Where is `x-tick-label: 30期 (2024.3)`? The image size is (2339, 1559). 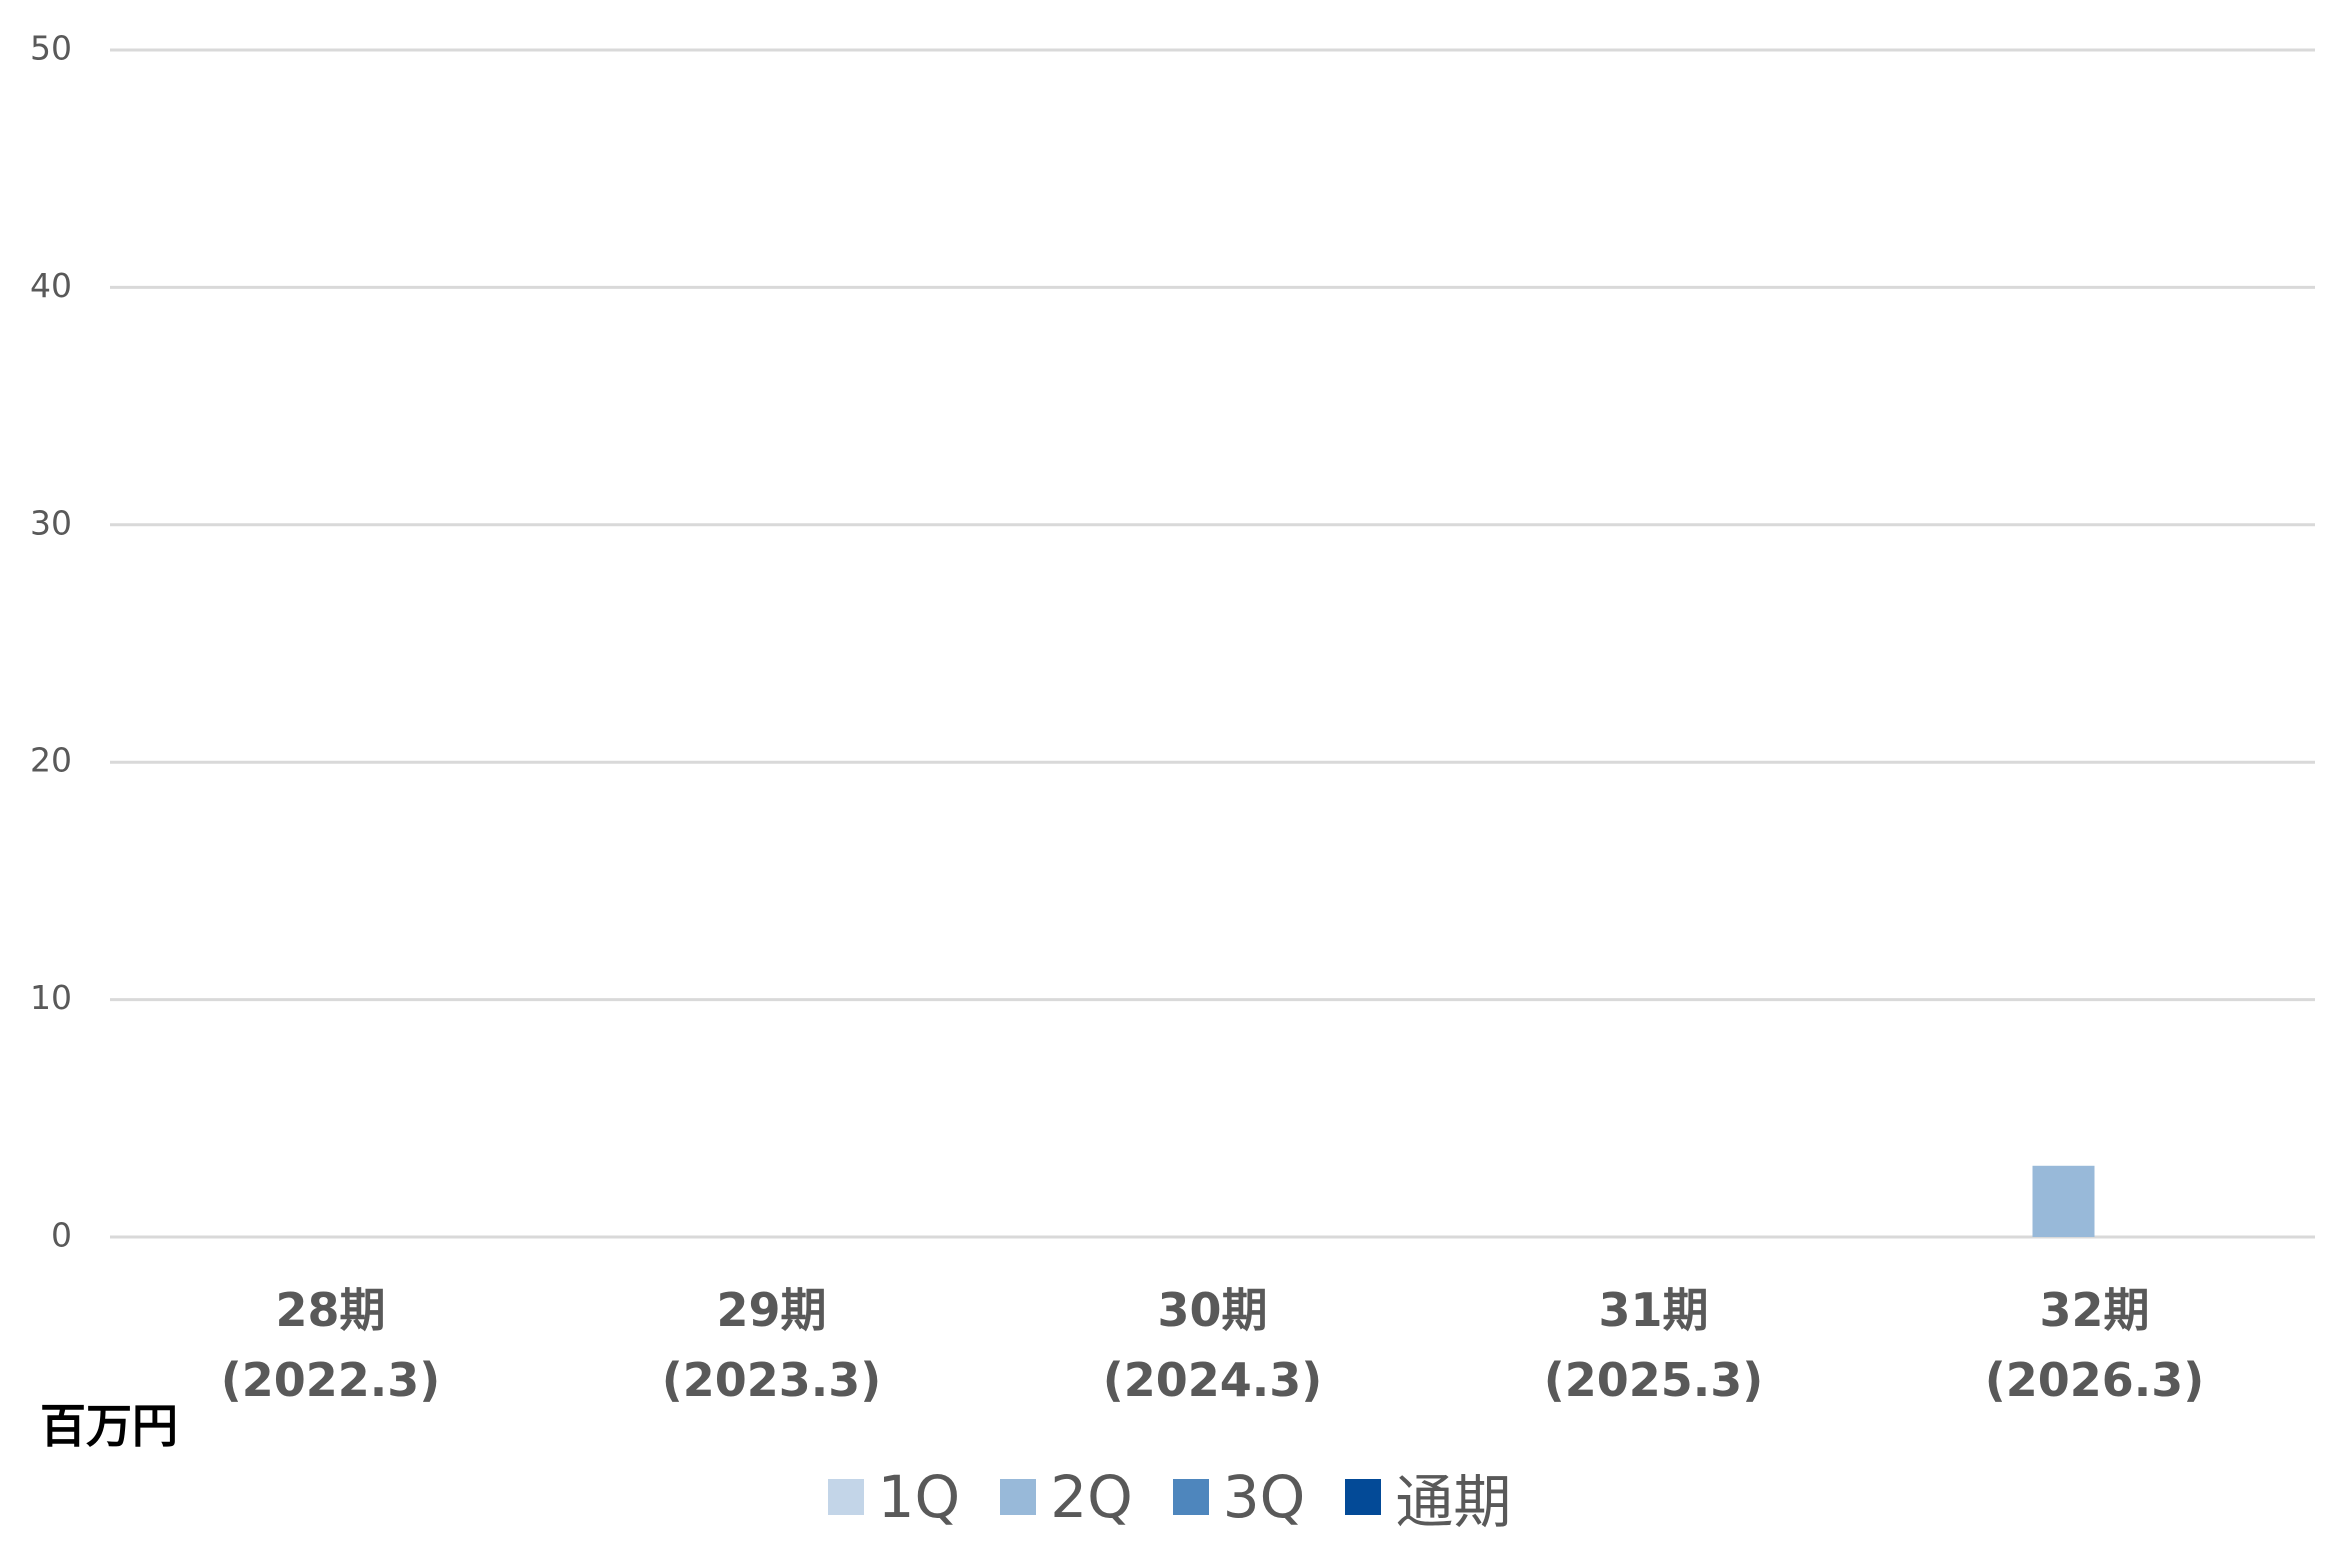
x-tick-label: 30期 (2024.3) is located at coordinates (1212, 1345).